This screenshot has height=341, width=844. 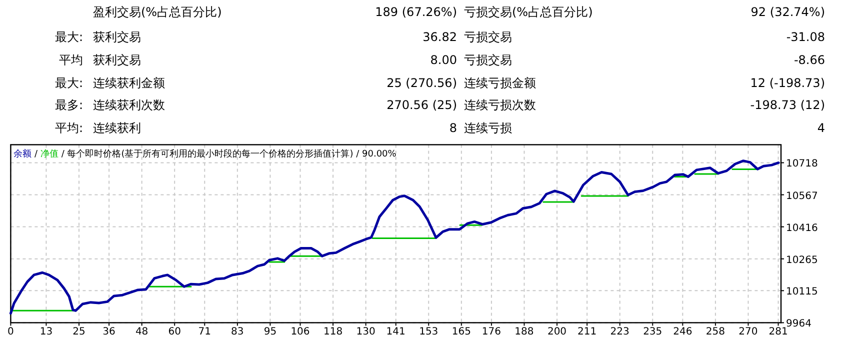 I want to click on annotation: 4, so click(x=821, y=128).